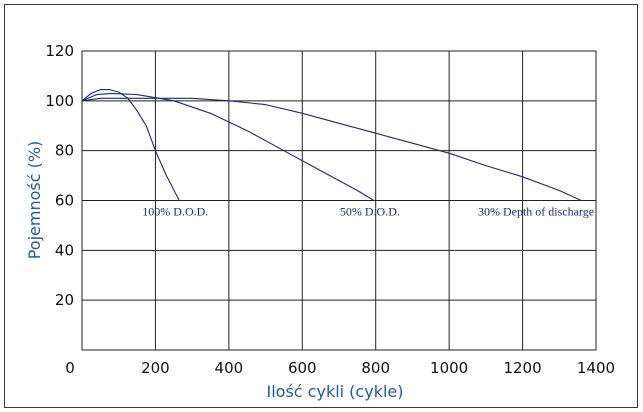 This screenshot has height=412, width=643. I want to click on x-tick-label: 400, so click(229, 368).